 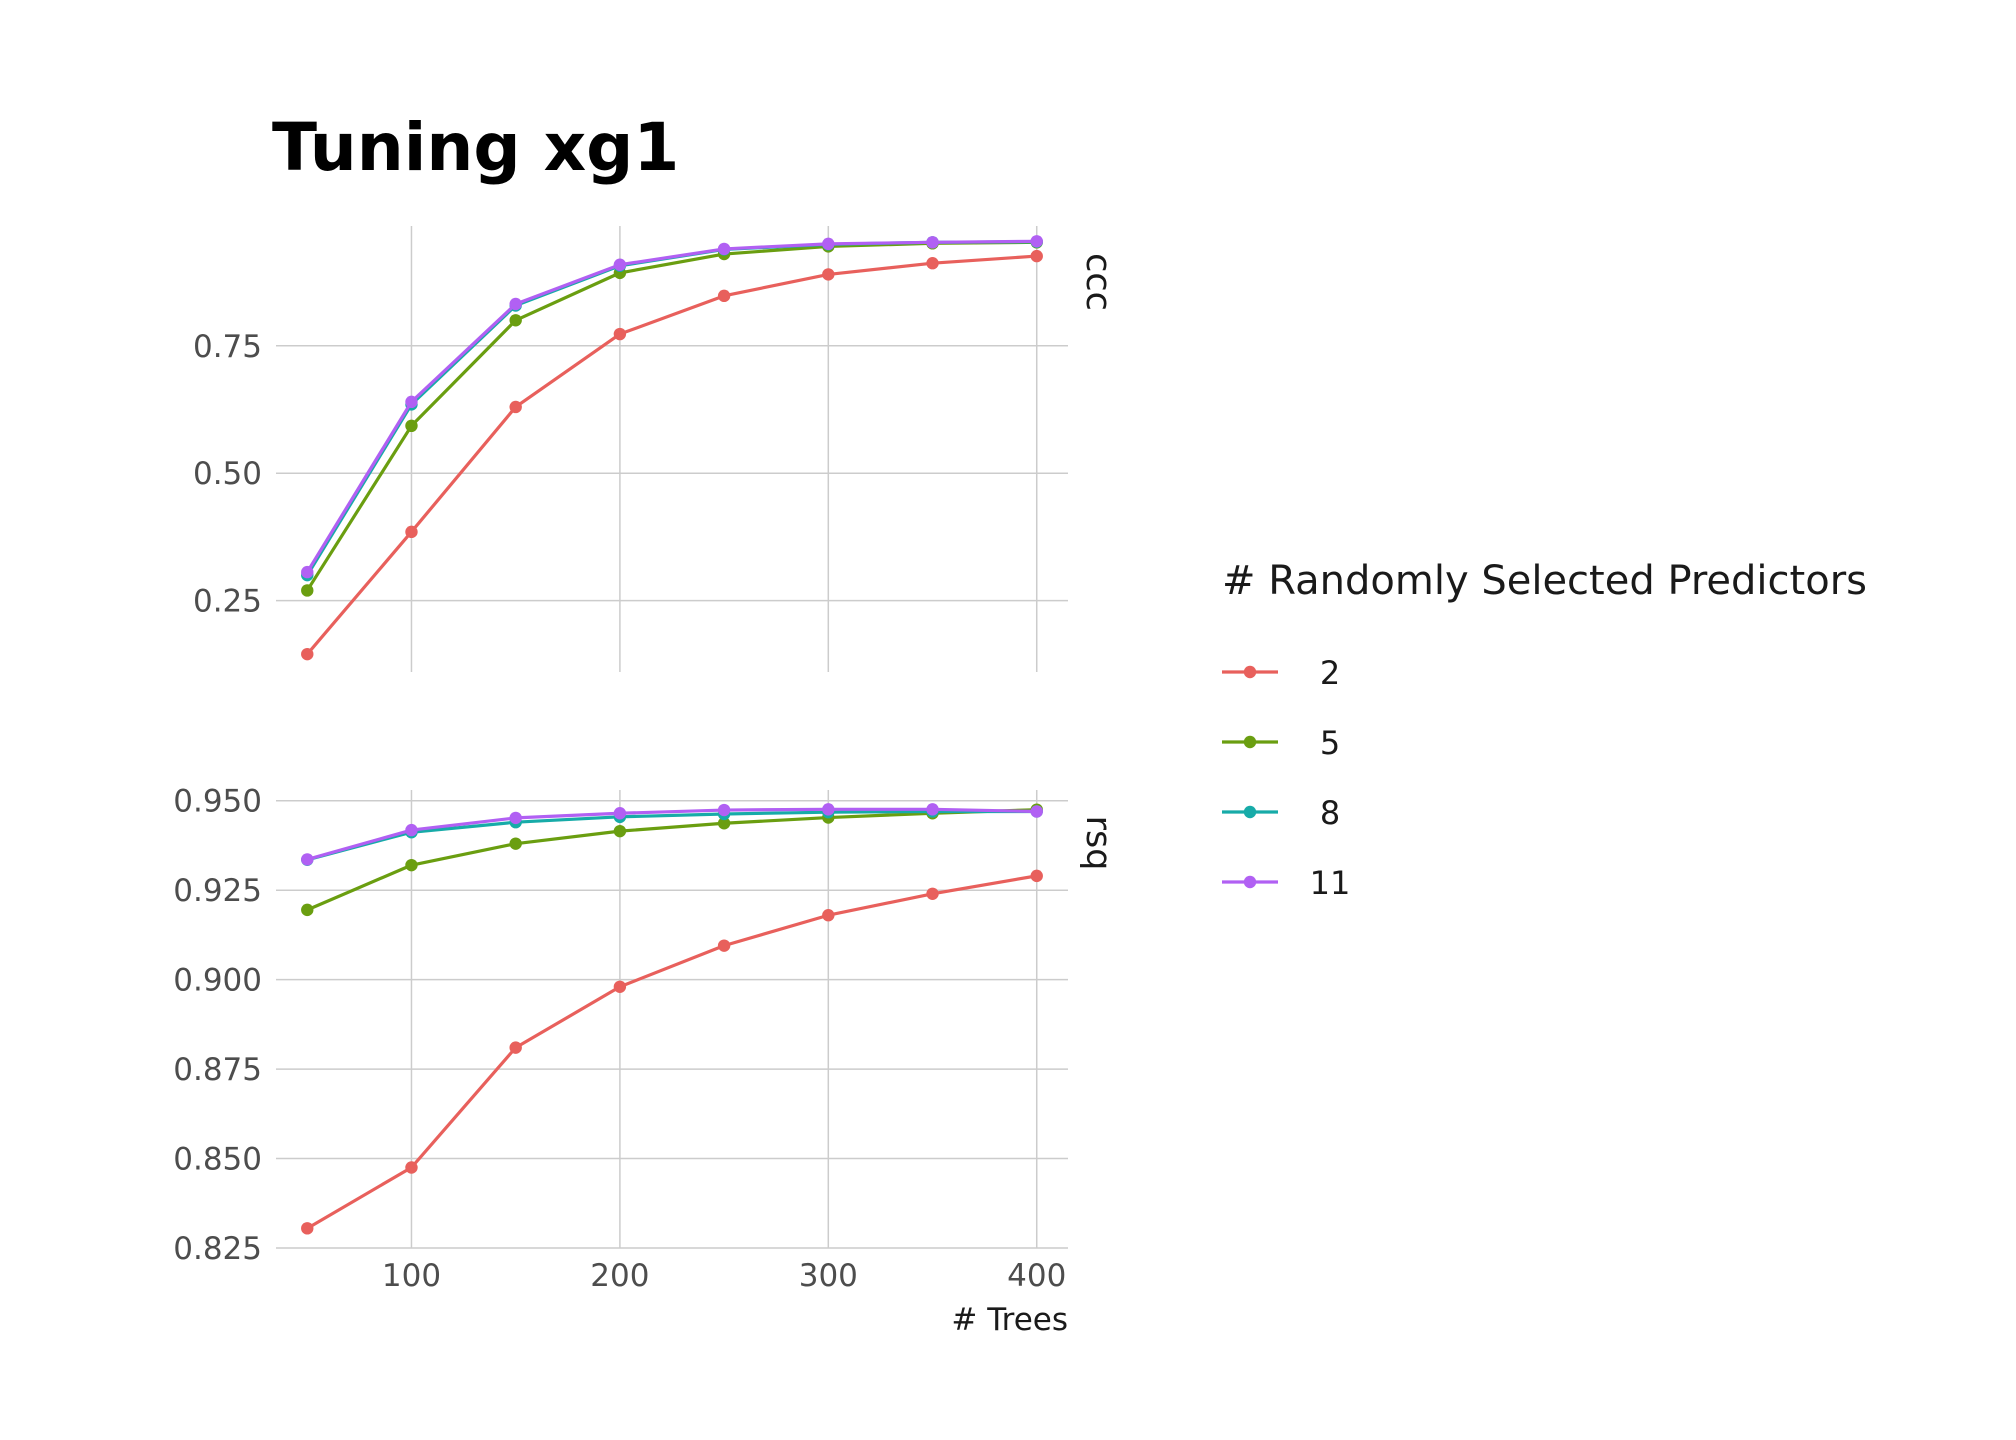 What do you see at coordinates (217, 1249) in the screenshot?
I see `y-tick-label: 0.825` at bounding box center [217, 1249].